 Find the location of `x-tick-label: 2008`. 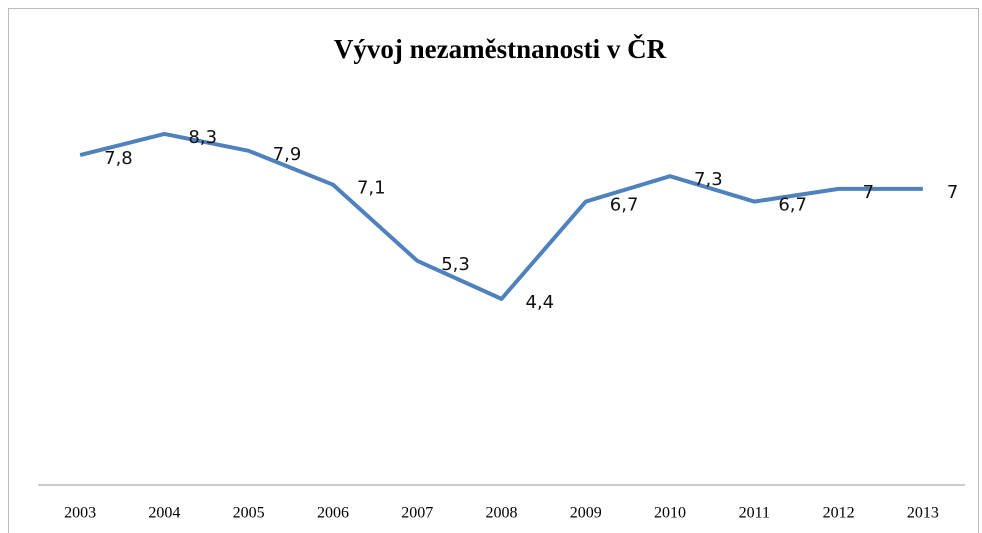

x-tick-label: 2008 is located at coordinates (502, 513).